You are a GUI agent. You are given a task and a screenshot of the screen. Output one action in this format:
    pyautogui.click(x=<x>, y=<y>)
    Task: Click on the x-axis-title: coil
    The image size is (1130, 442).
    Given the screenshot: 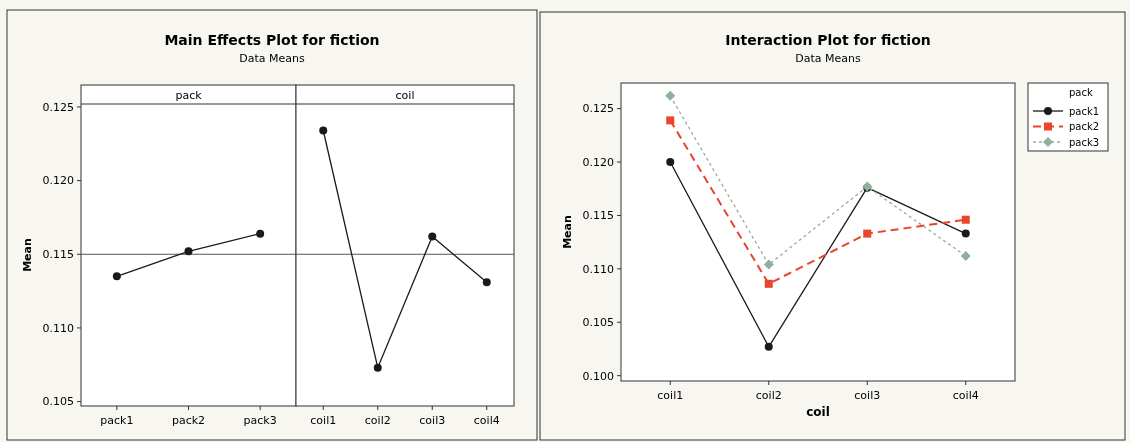 What is the action you would take?
    pyautogui.click(x=818, y=412)
    